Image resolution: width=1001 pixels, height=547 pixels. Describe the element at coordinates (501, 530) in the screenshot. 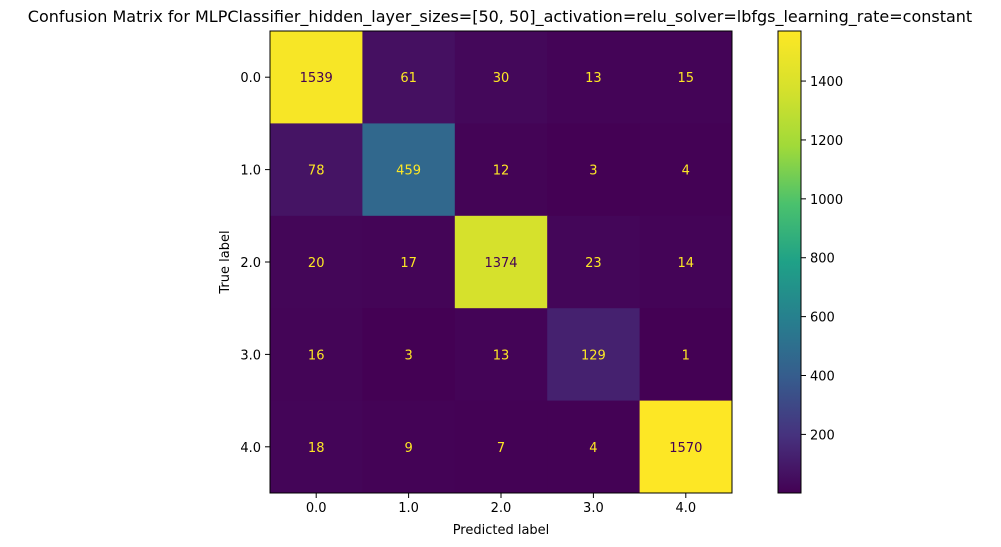

I see `x-axis-label: Predicted label` at that location.